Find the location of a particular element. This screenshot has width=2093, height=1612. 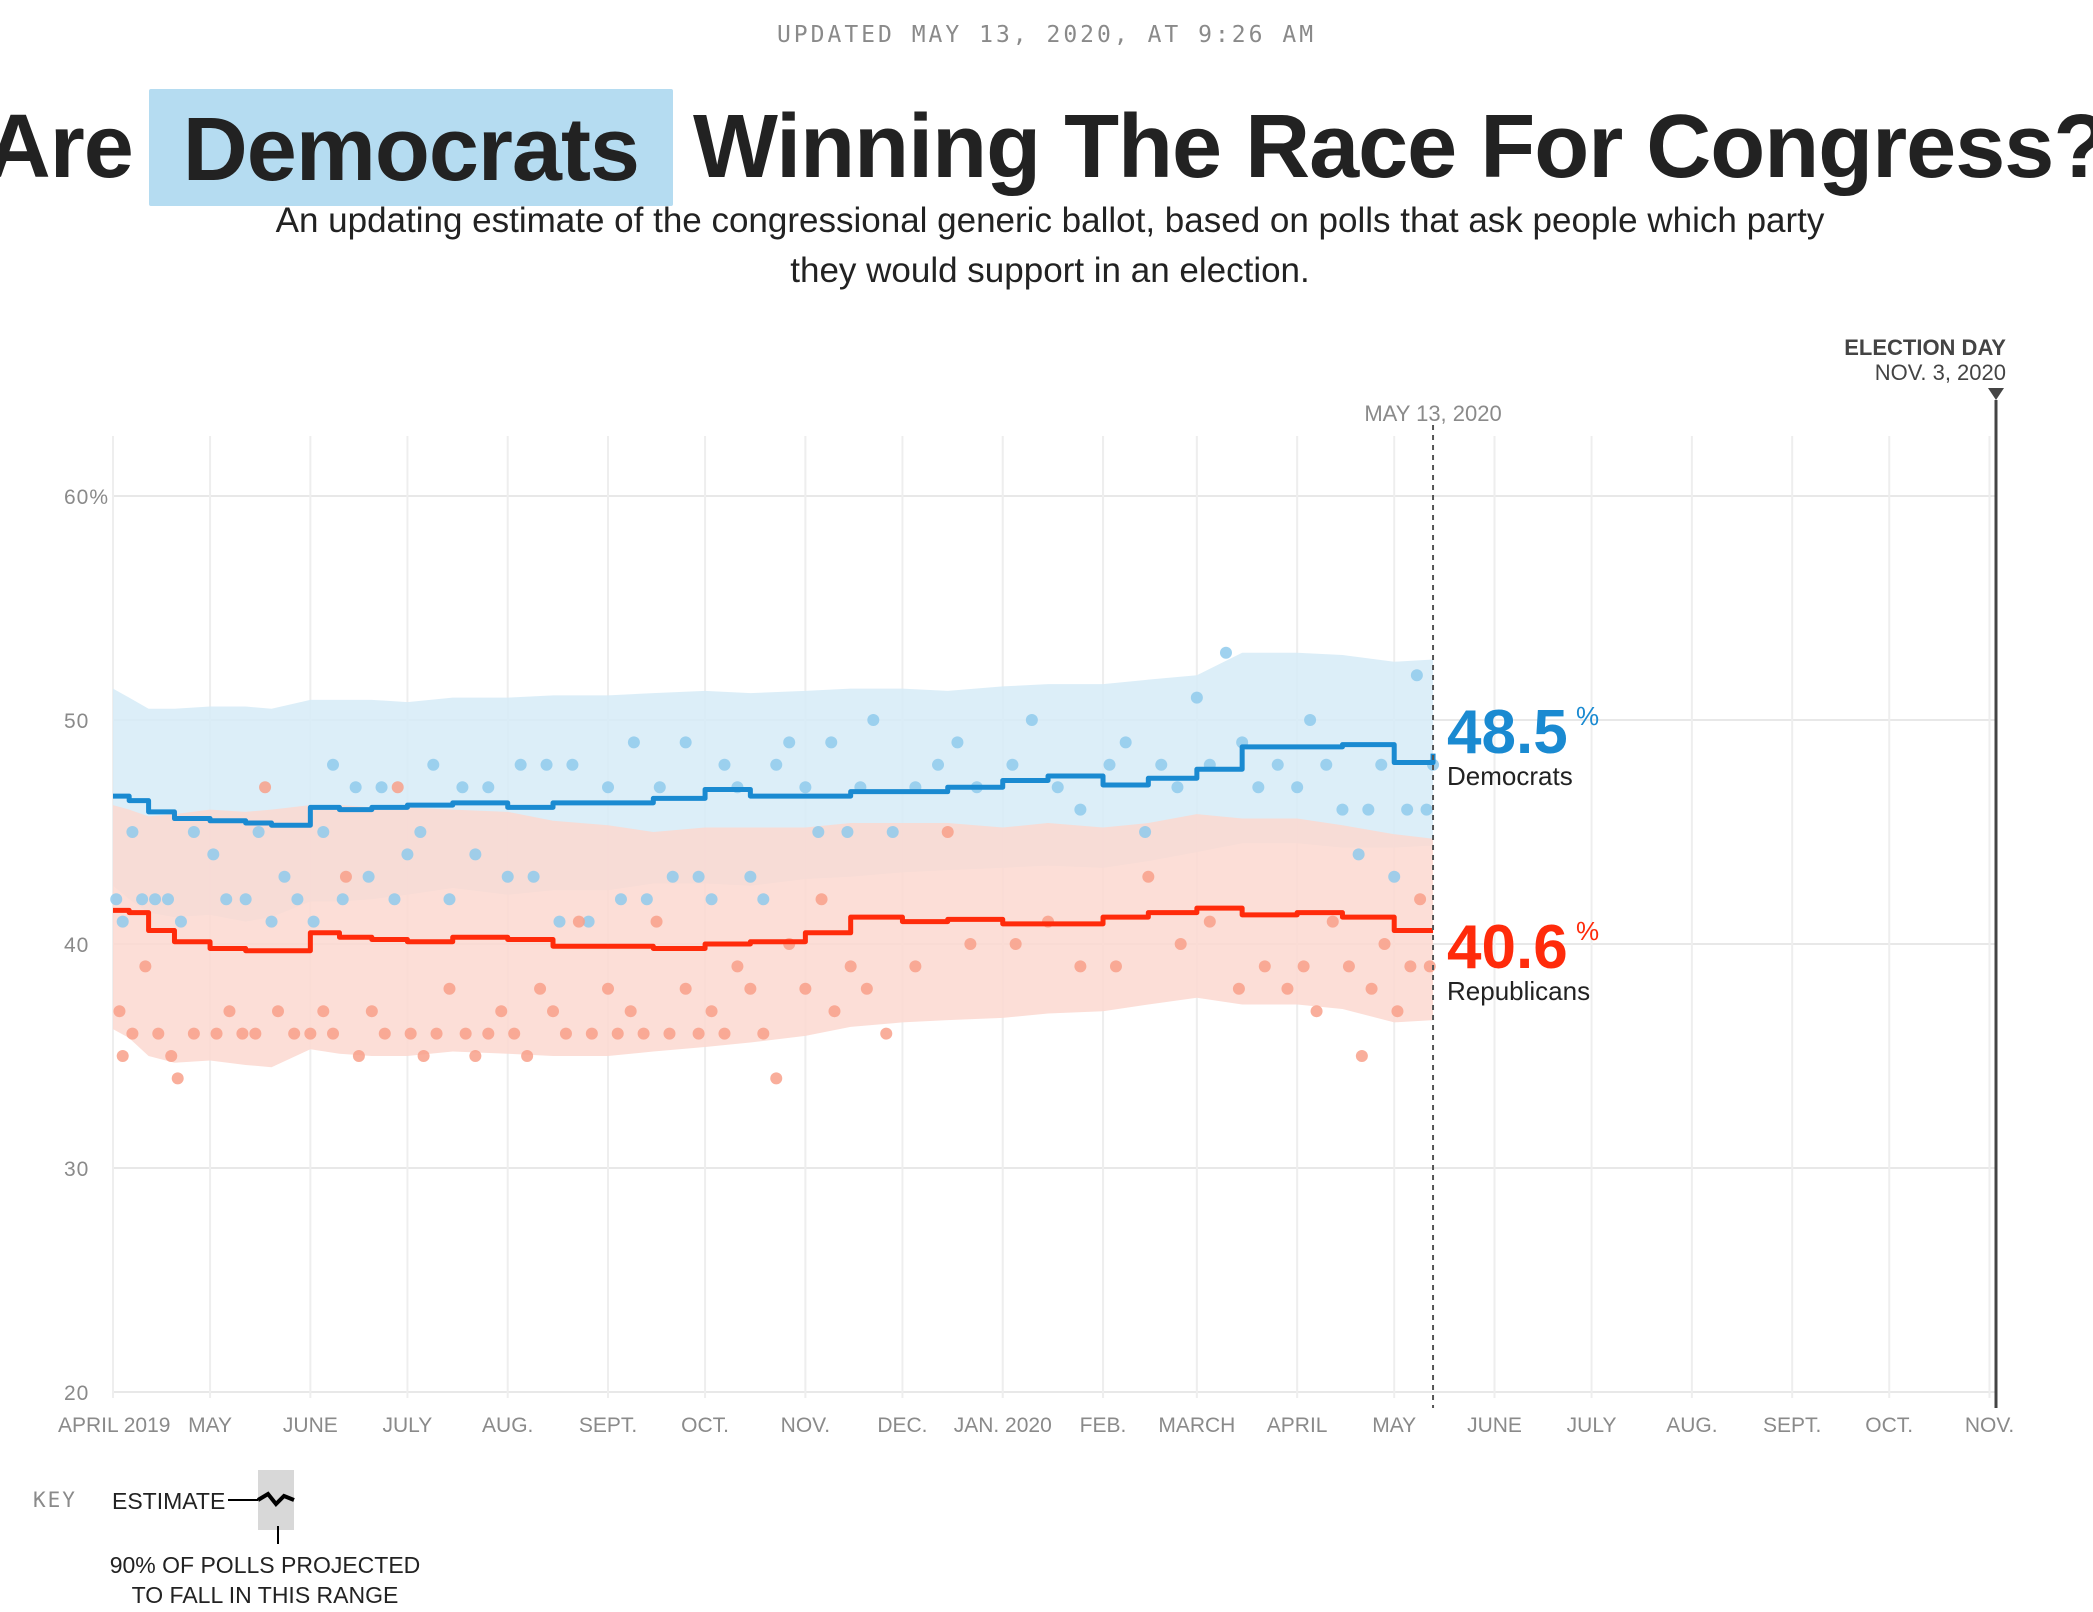

series-label-democrats: Democrats is located at coordinates (1510, 776).